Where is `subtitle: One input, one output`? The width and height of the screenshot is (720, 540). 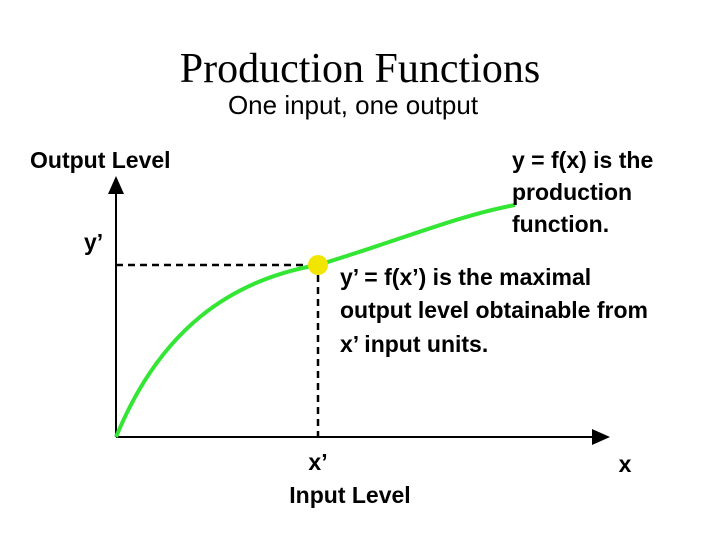
subtitle: One input, one output is located at coordinates (353, 105).